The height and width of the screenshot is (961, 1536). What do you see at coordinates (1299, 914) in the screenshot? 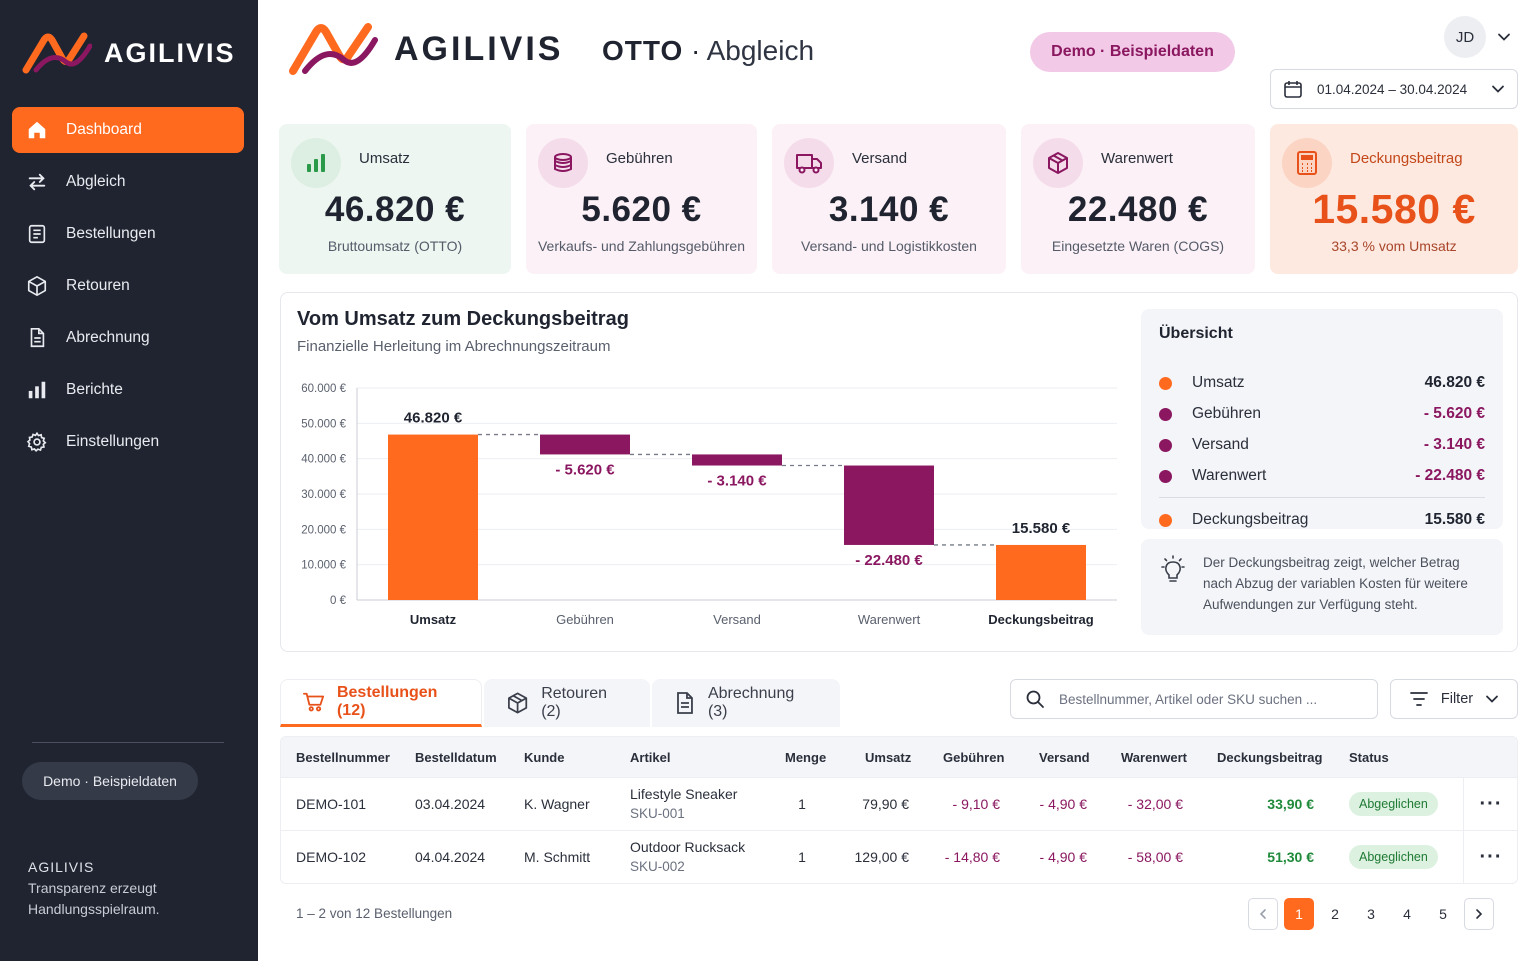
I see `pagination-page-1: 1` at bounding box center [1299, 914].